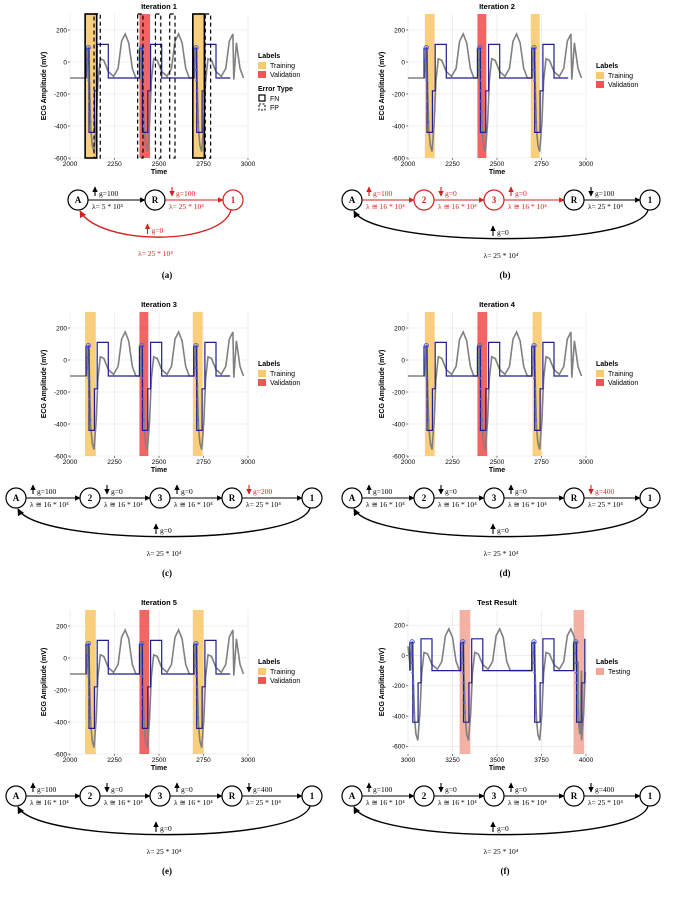 This screenshot has height=902, width=675. I want to click on fn-box, so click(199, 86).